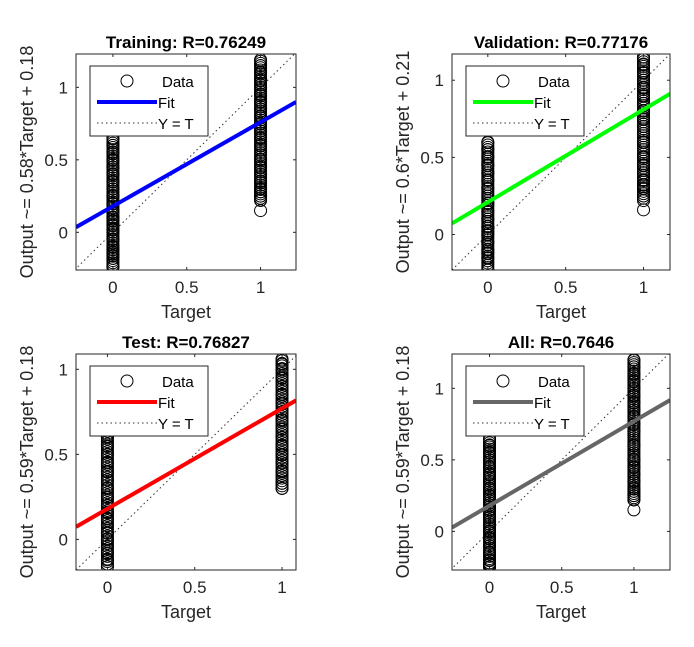  I want to click on subplot-title: Test: R=0.76827, so click(186, 342).